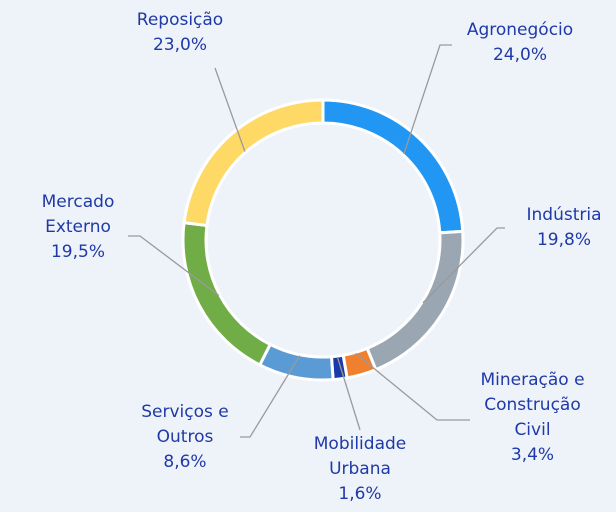  What do you see at coordinates (360, 494) in the screenshot?
I see `value-label: 1,6%` at bounding box center [360, 494].